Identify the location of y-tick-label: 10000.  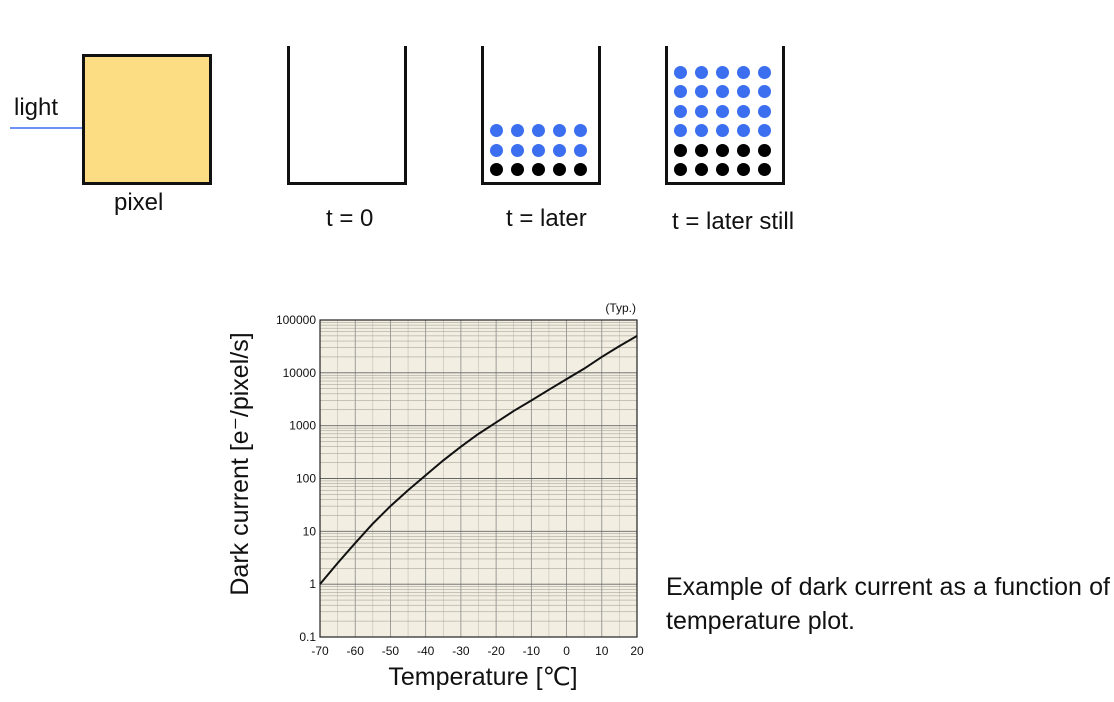
(300, 373).